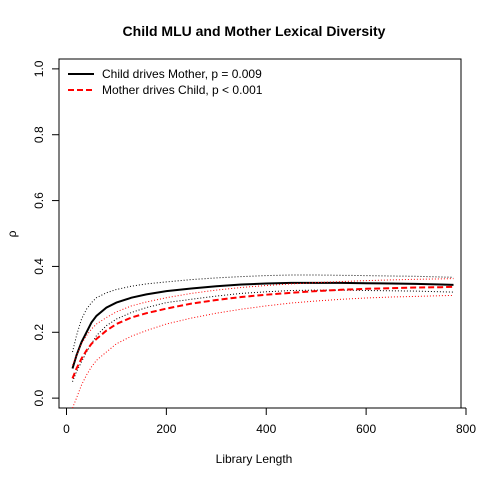  What do you see at coordinates (263, 313) in the screenshot?
I see `series-child-drives-mother-upper-bound` at bounding box center [263, 313].